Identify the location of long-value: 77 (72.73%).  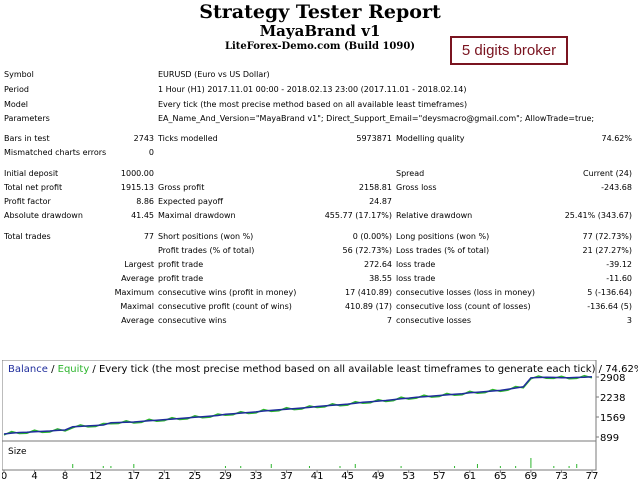
(607, 236).